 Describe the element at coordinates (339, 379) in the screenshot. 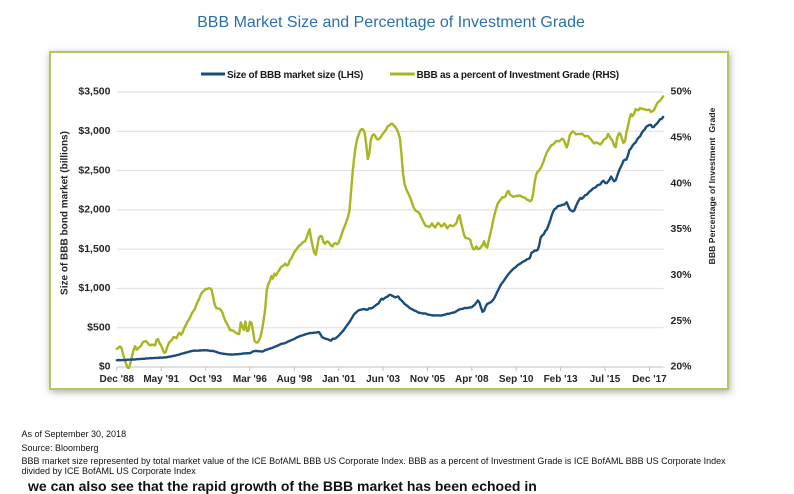

I see `svg-text: Jan '01` at that location.